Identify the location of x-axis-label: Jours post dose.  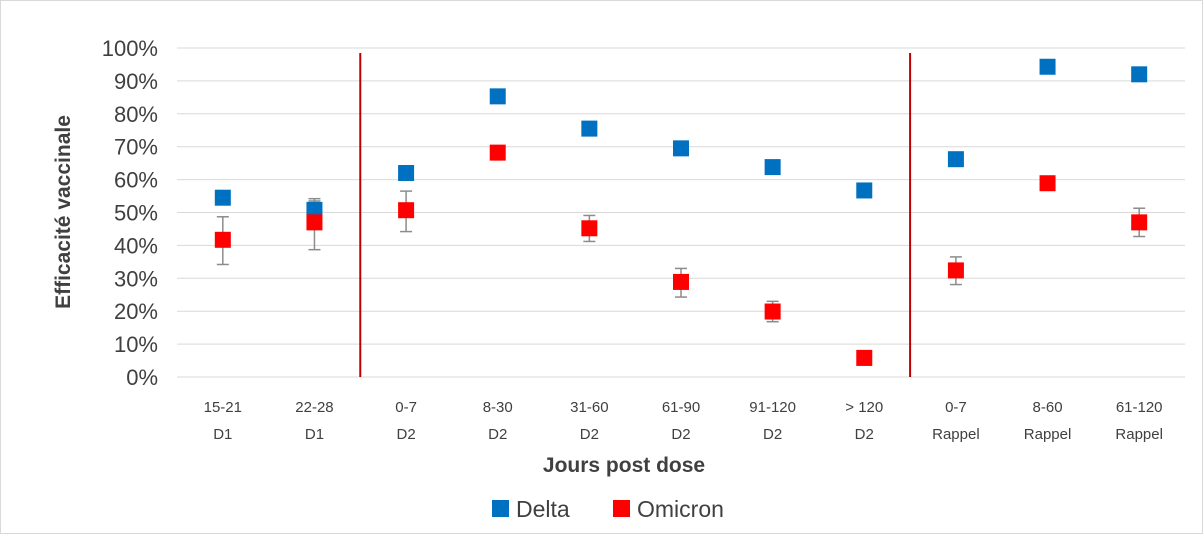
(624, 465).